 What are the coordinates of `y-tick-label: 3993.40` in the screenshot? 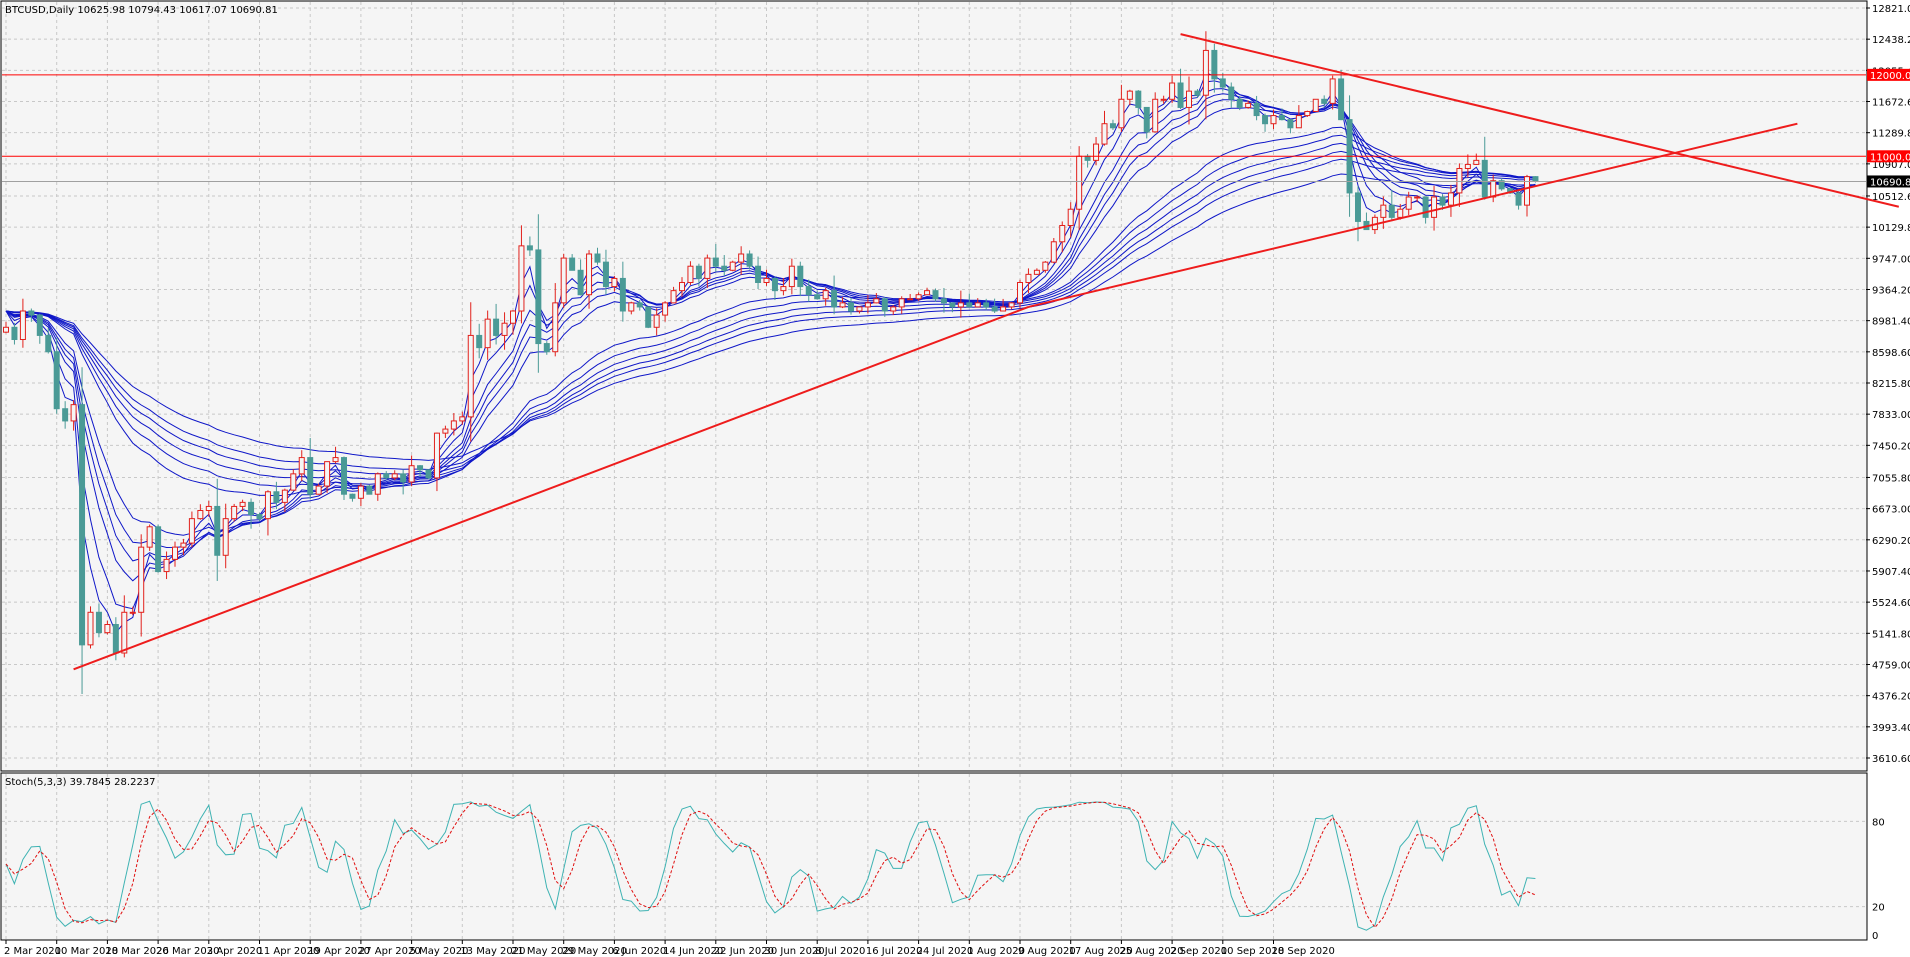 It's located at (1891, 728).